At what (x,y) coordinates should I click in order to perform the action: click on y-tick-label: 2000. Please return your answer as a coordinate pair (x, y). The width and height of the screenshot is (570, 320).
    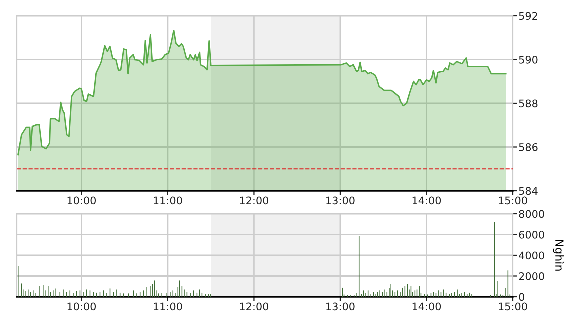
    Looking at the image, I should click on (531, 276).